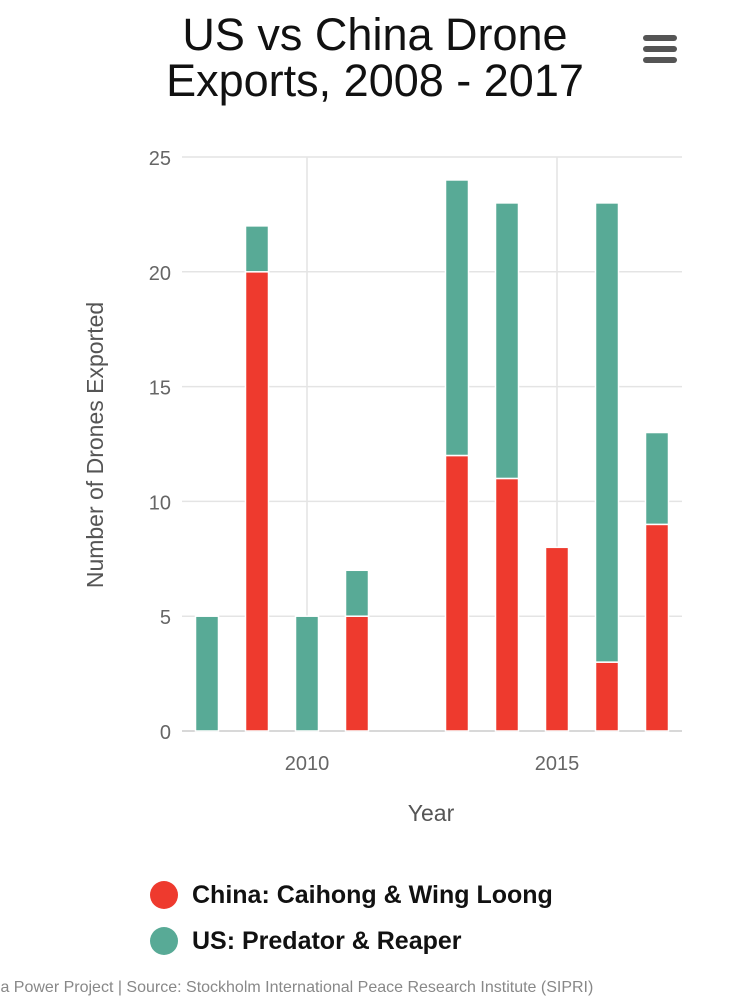  What do you see at coordinates (160, 274) in the screenshot?
I see `y-tick-label: 20` at bounding box center [160, 274].